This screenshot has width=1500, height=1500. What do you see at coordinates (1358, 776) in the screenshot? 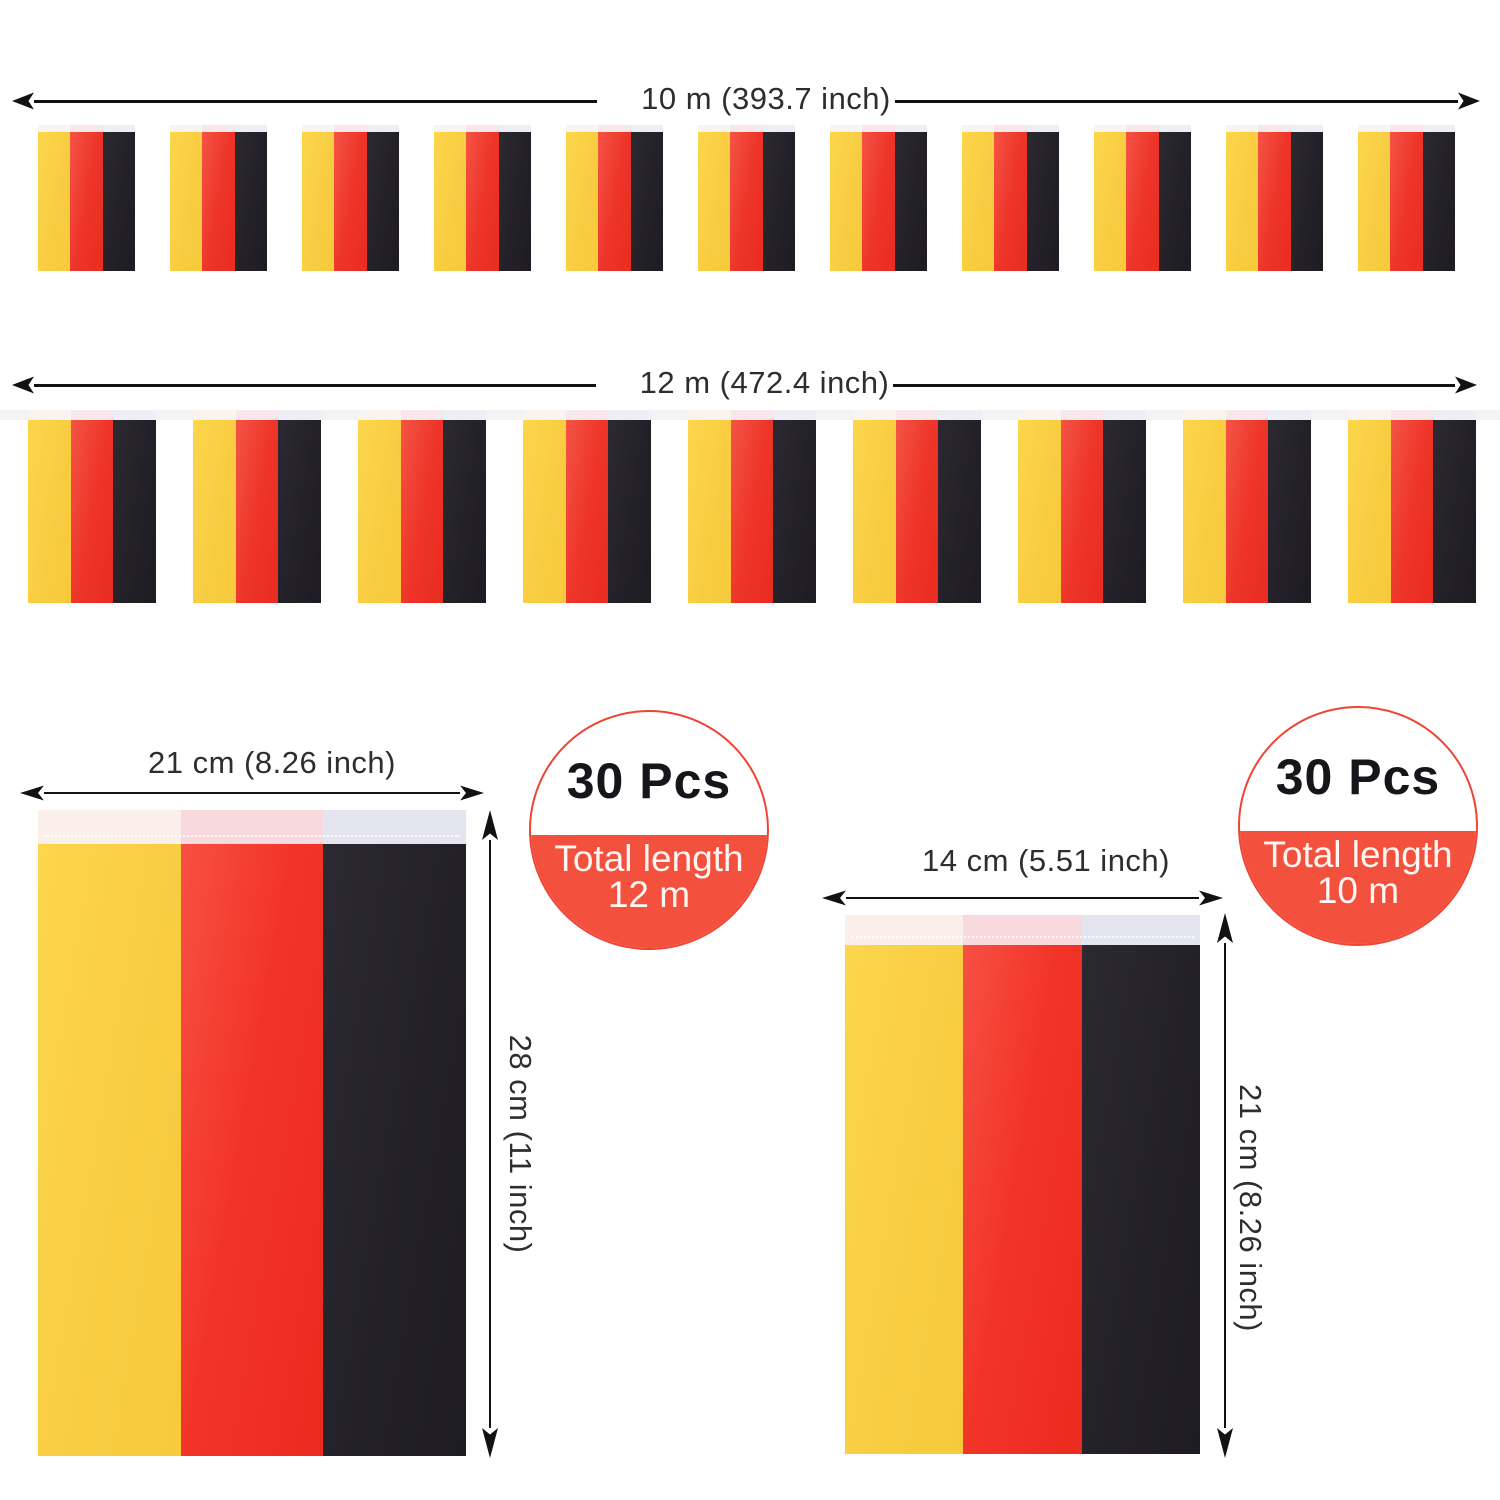
I see `badge-pieces-label: 30 Pcs` at bounding box center [1358, 776].